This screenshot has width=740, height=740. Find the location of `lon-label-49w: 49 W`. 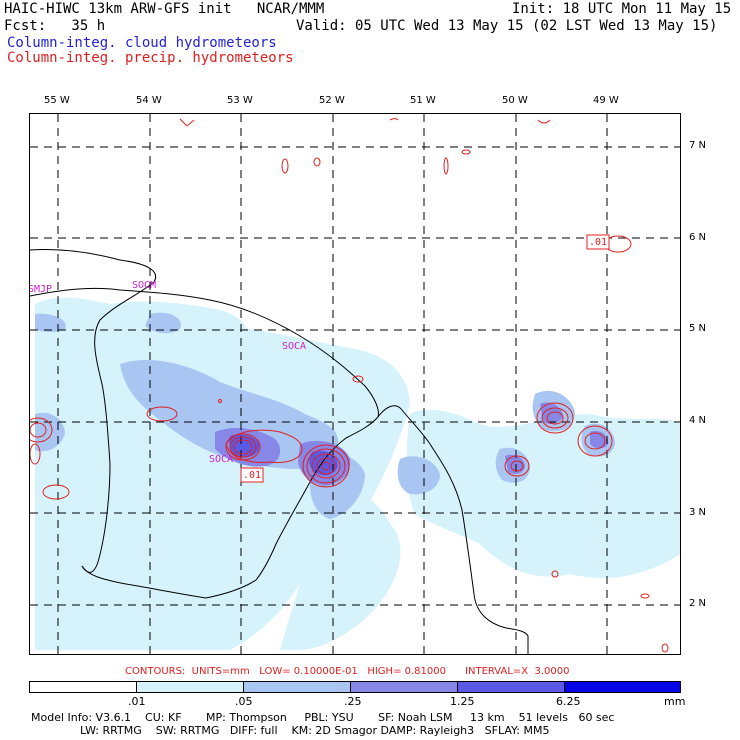

lon-label-49w: 49 W is located at coordinates (606, 100).